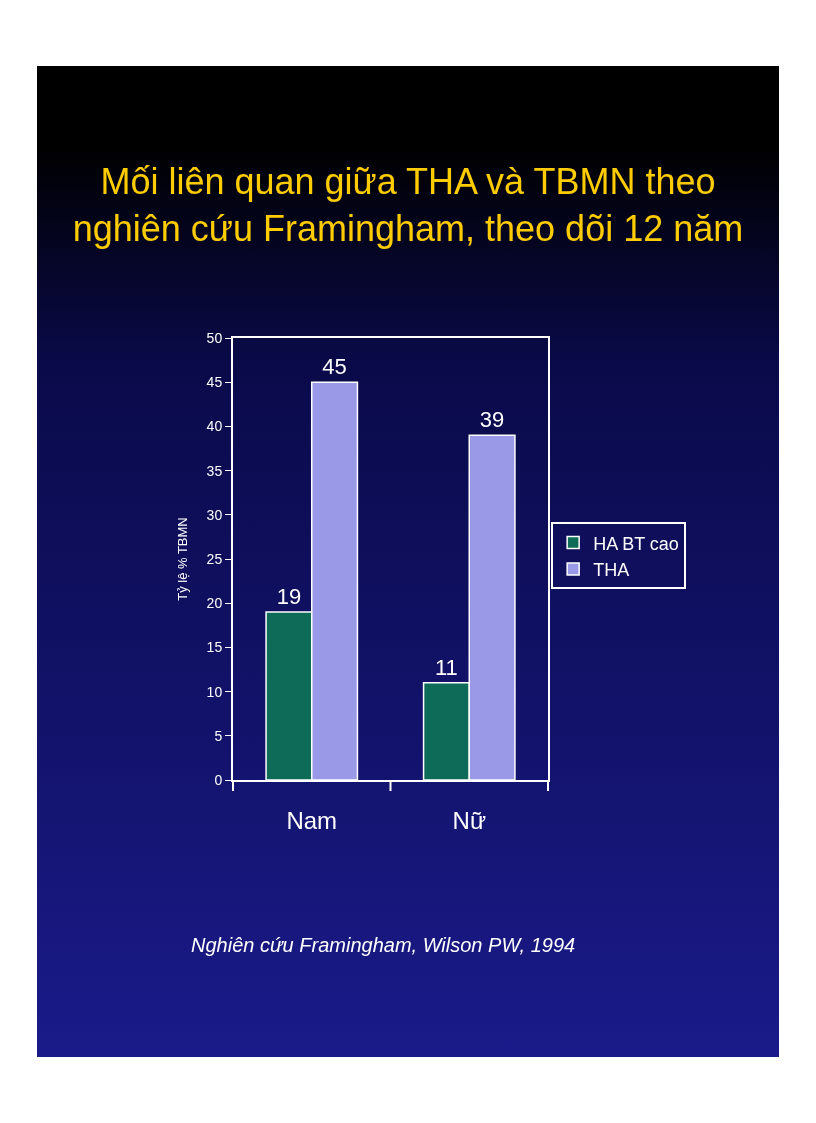 This screenshot has width=816, height=1123. I want to click on y-tick-label: 40, so click(214, 426).